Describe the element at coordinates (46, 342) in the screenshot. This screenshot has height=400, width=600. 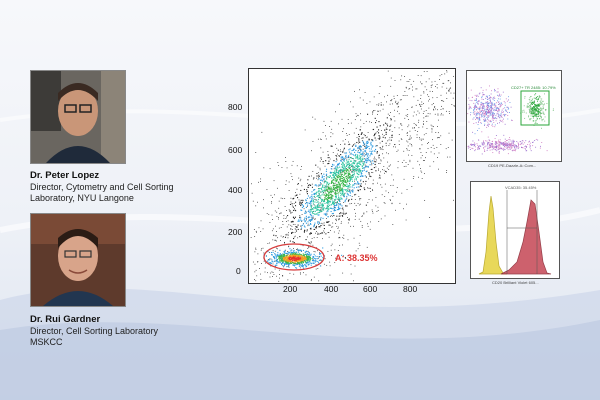
I see `speaker-2-affiliation: MSKCC` at that location.